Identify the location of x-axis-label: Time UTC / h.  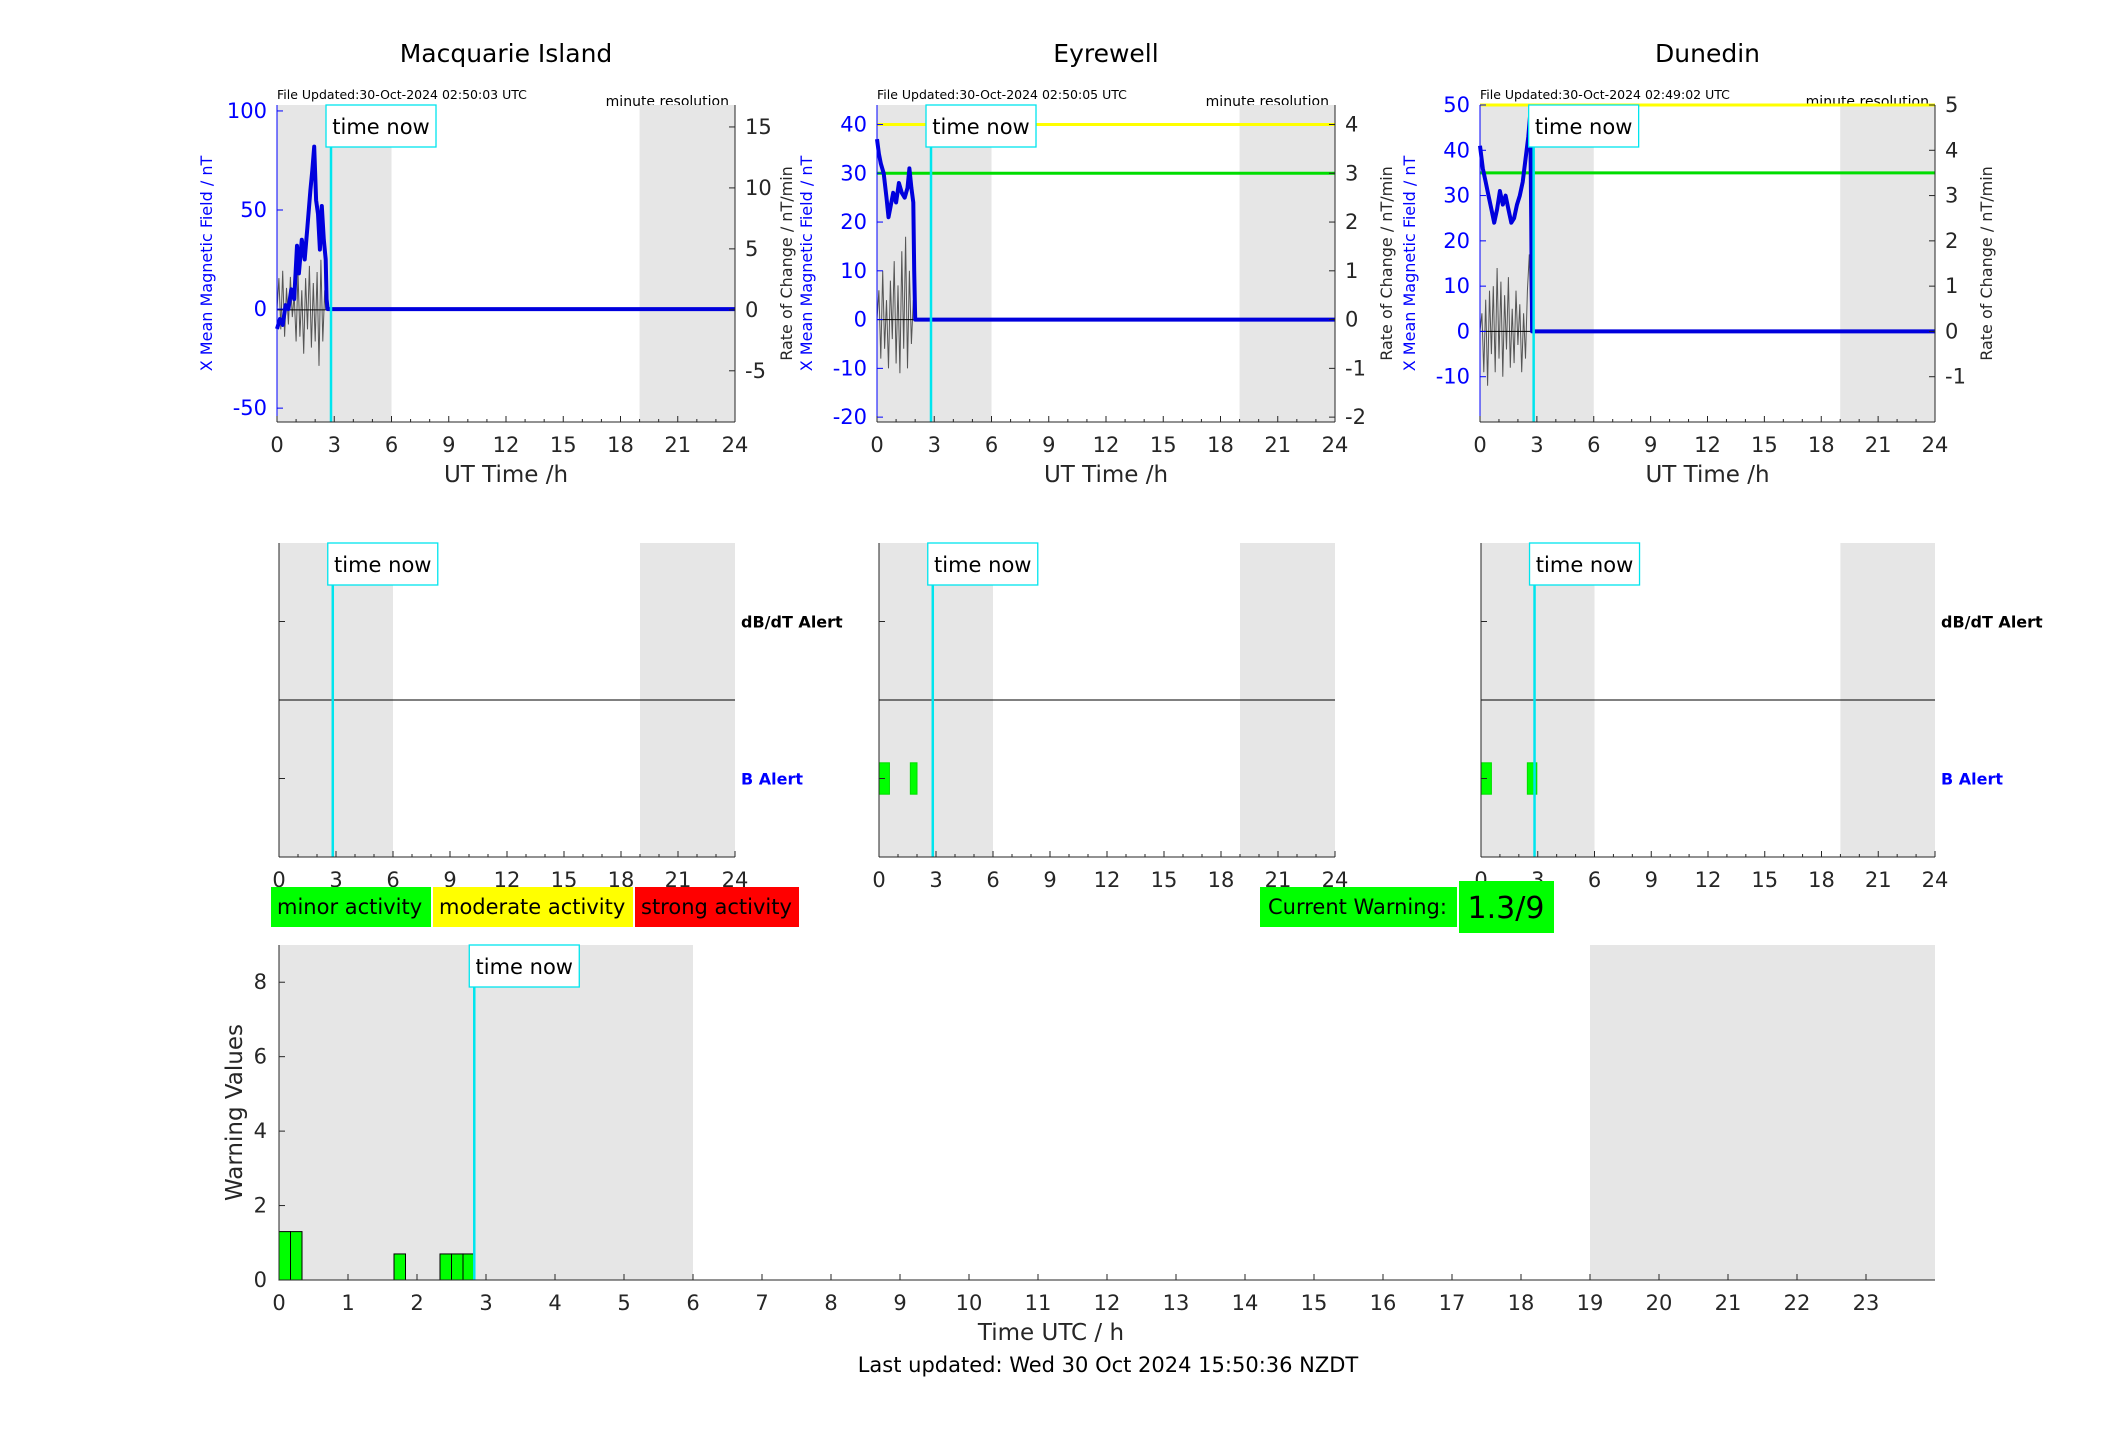
(1050, 1333).